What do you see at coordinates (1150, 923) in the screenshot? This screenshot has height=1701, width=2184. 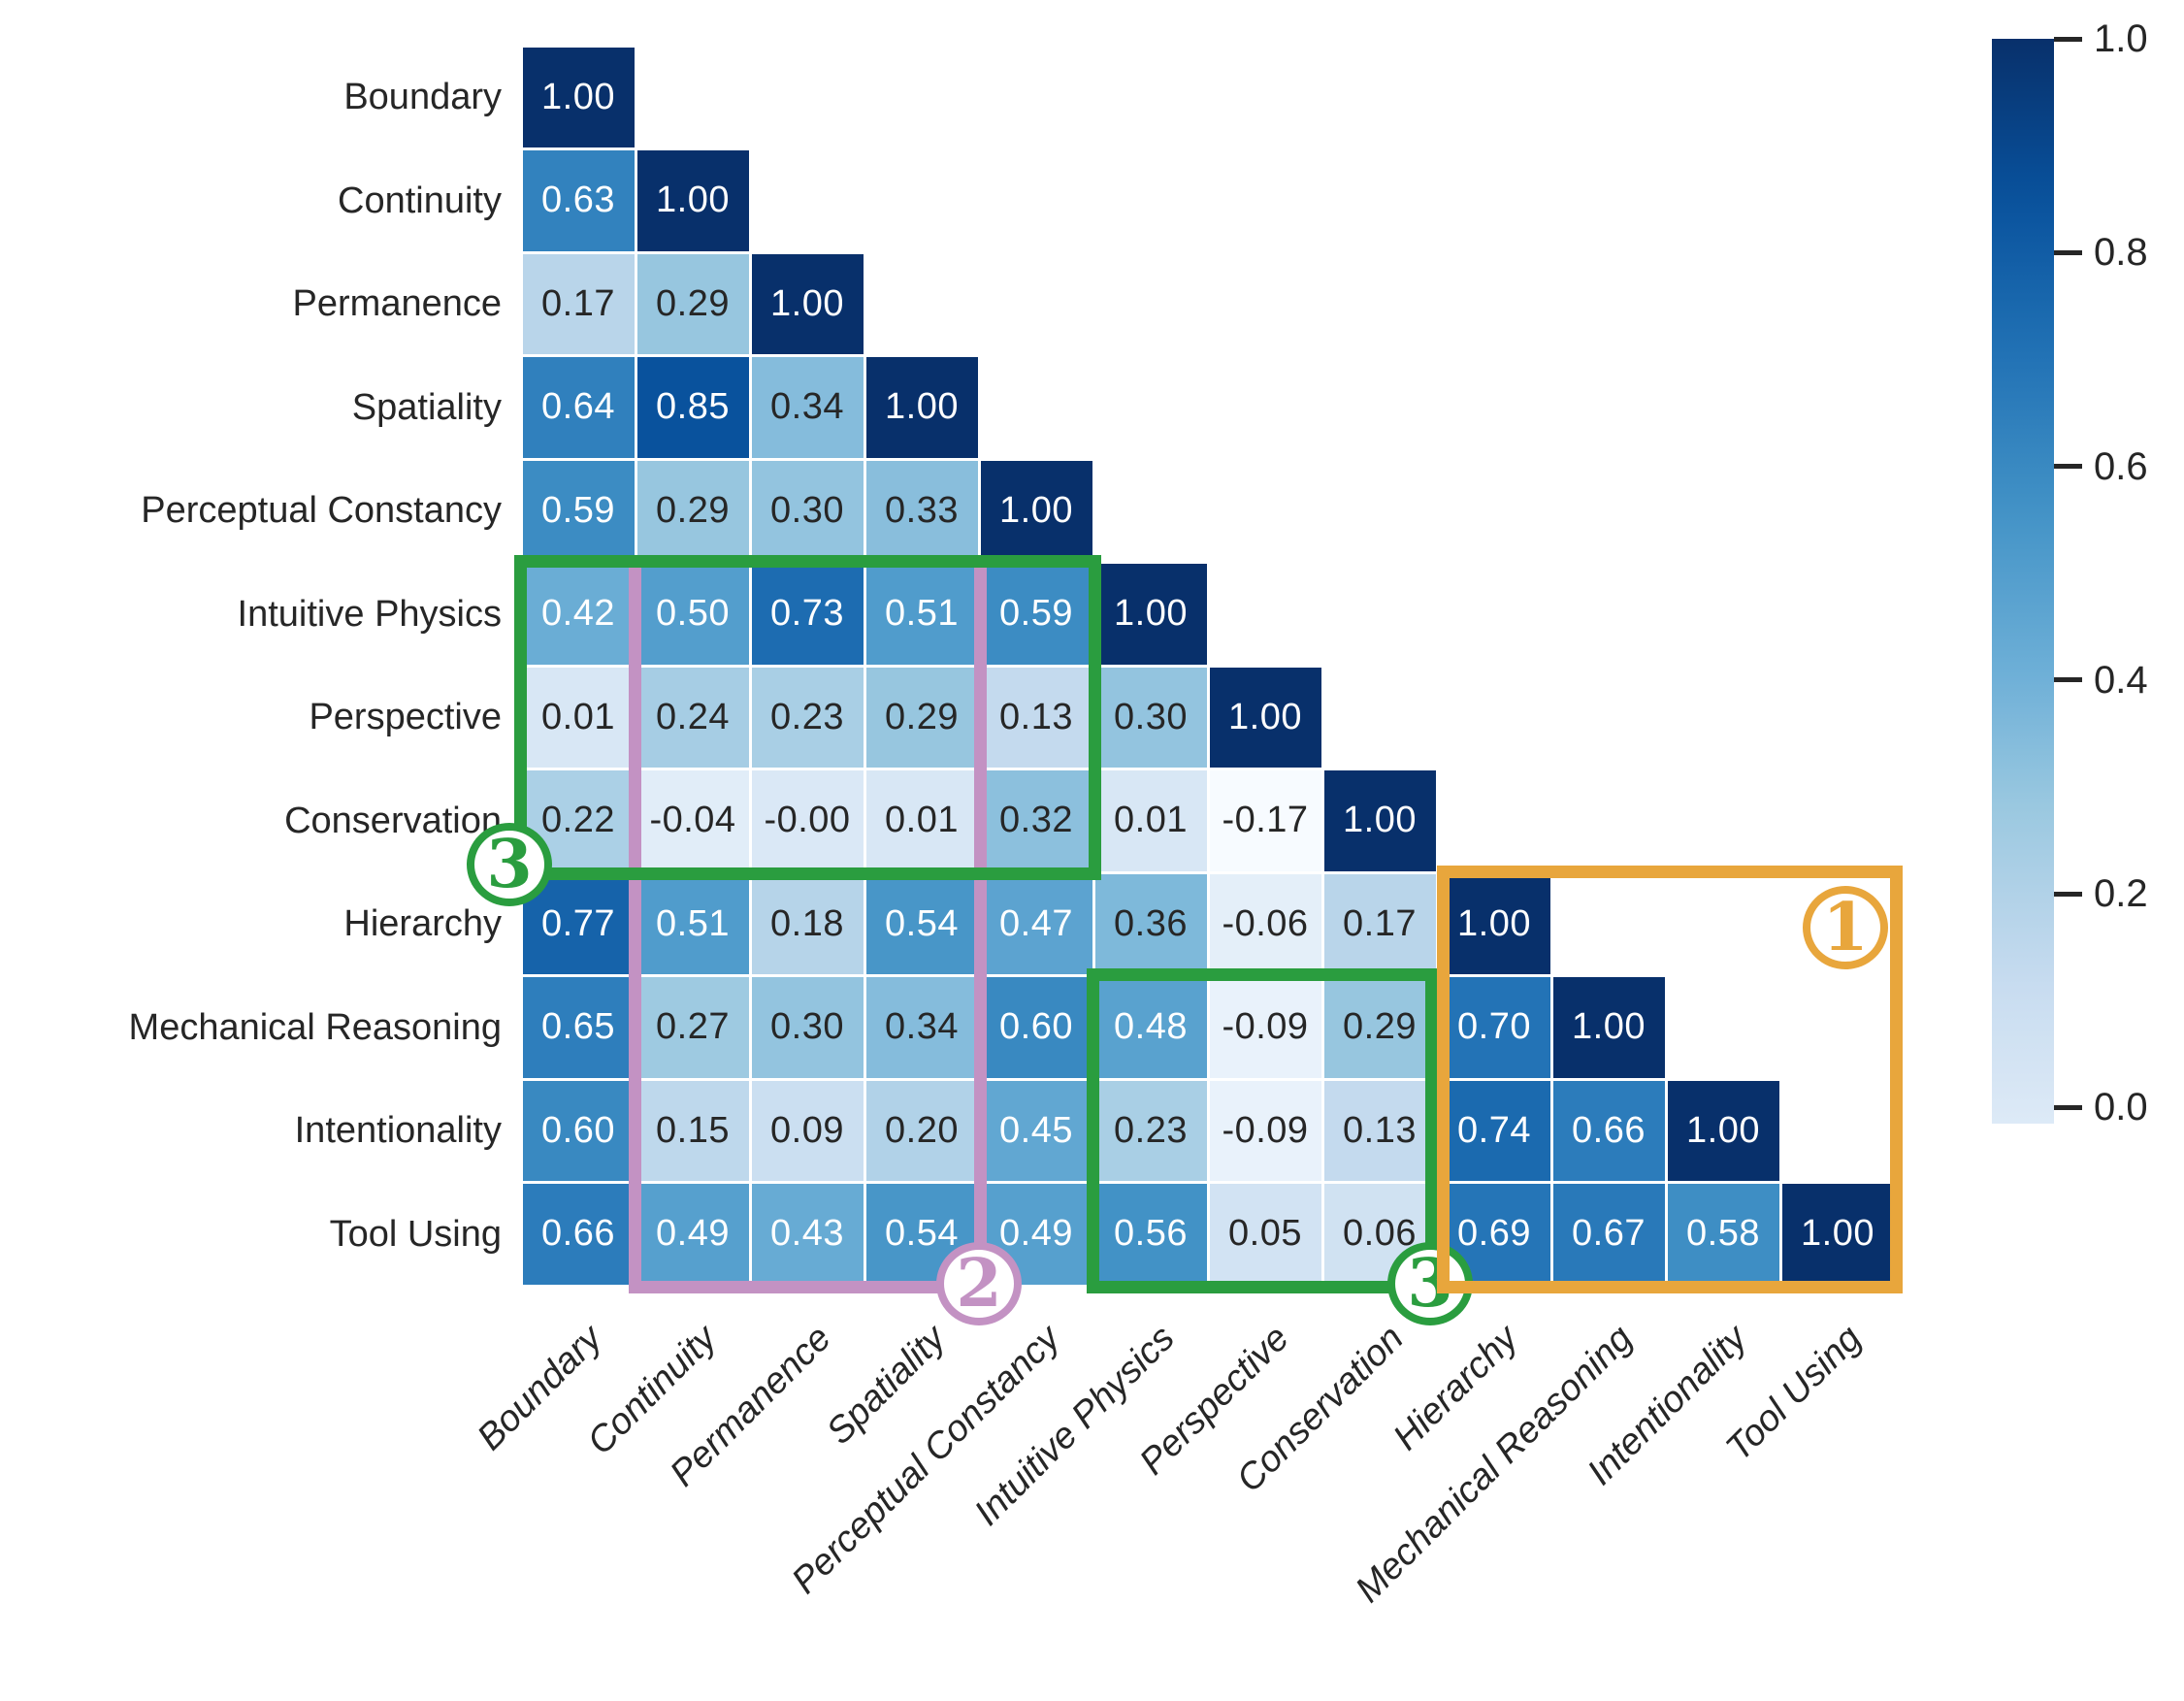 I see `heatmap-cell: 0.36` at bounding box center [1150, 923].